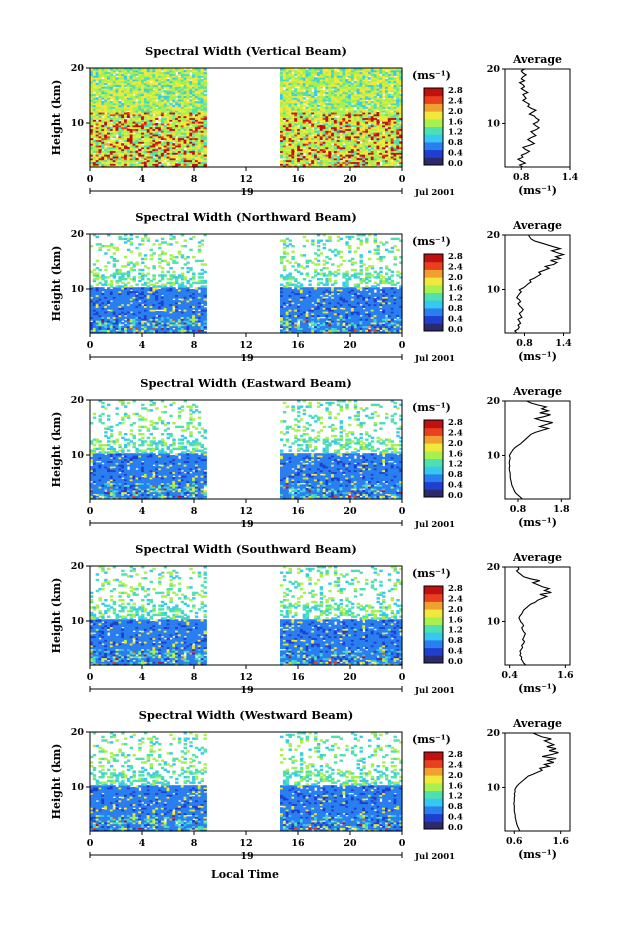 This screenshot has height=929, width=623. What do you see at coordinates (561, 509) in the screenshot?
I see `profile-x-tick-label: 1.8` at bounding box center [561, 509].